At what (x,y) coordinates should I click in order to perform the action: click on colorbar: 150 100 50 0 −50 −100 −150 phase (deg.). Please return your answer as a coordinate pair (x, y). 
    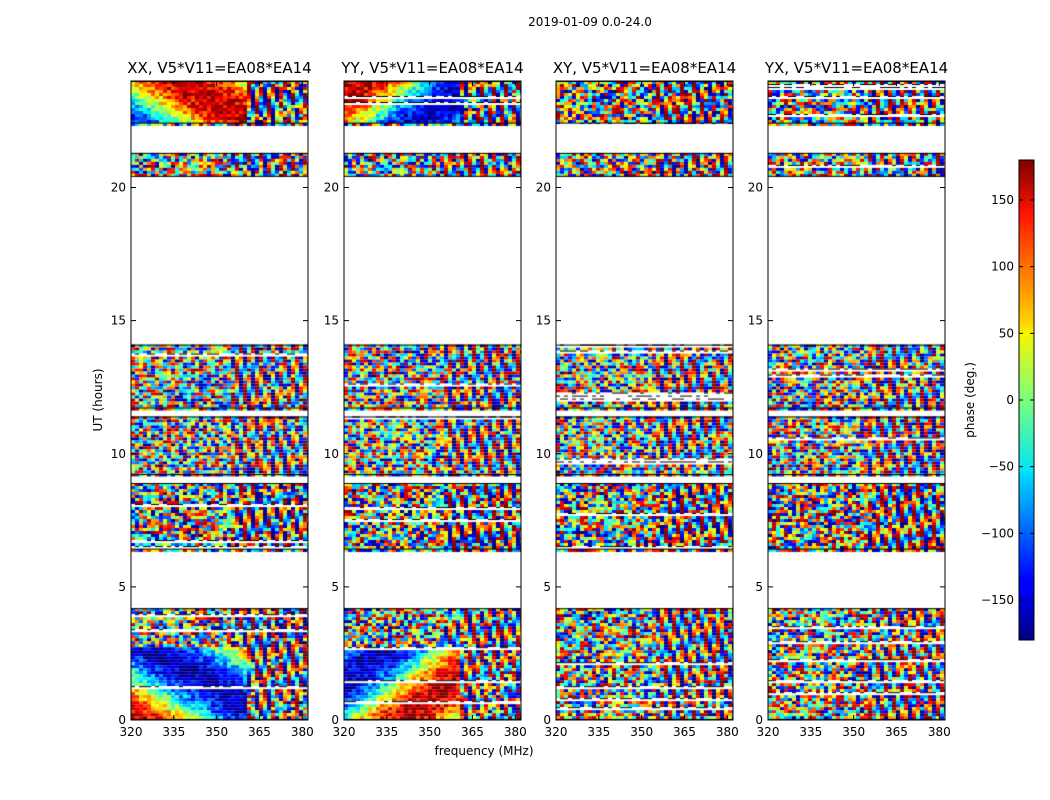
    Looking at the image, I should click on (999, 400).